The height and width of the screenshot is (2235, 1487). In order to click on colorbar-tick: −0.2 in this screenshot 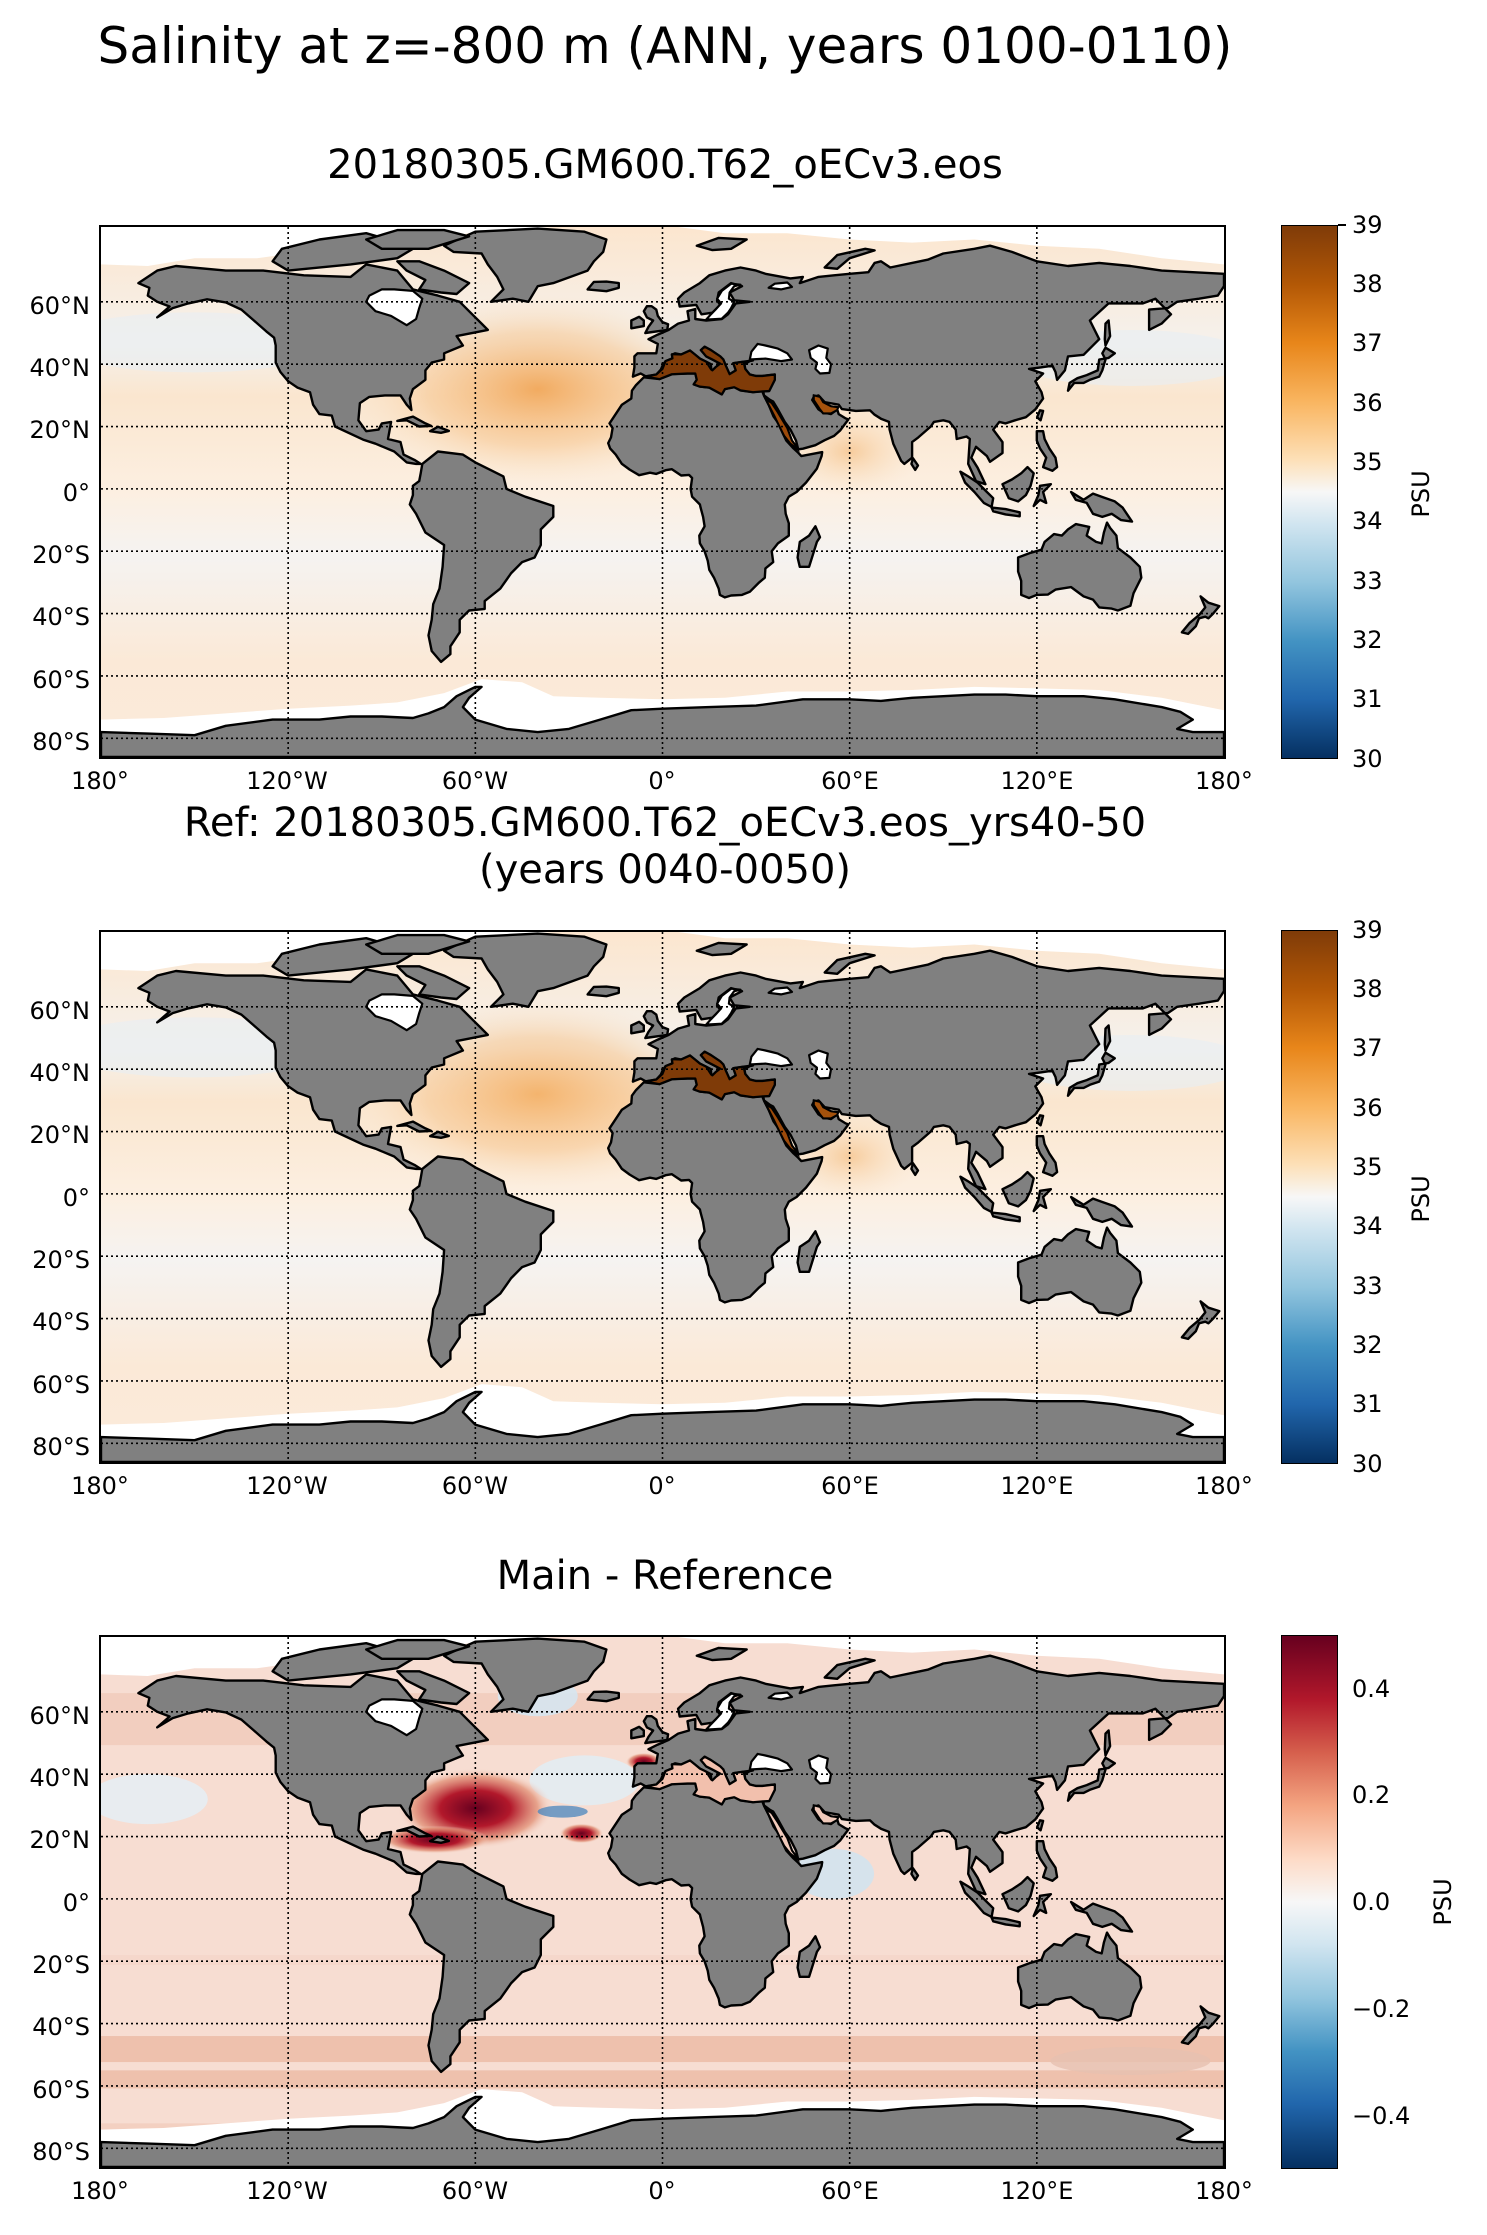, I will do `click(1381, 2009)`.